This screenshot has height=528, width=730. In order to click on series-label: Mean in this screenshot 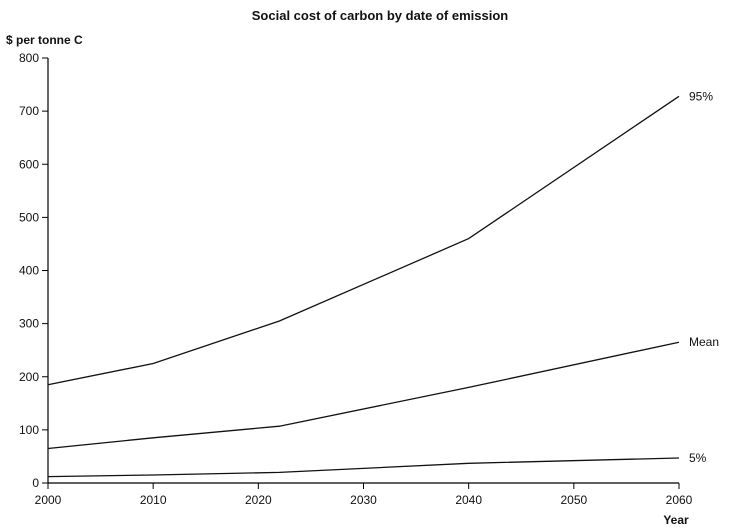, I will do `click(704, 342)`.